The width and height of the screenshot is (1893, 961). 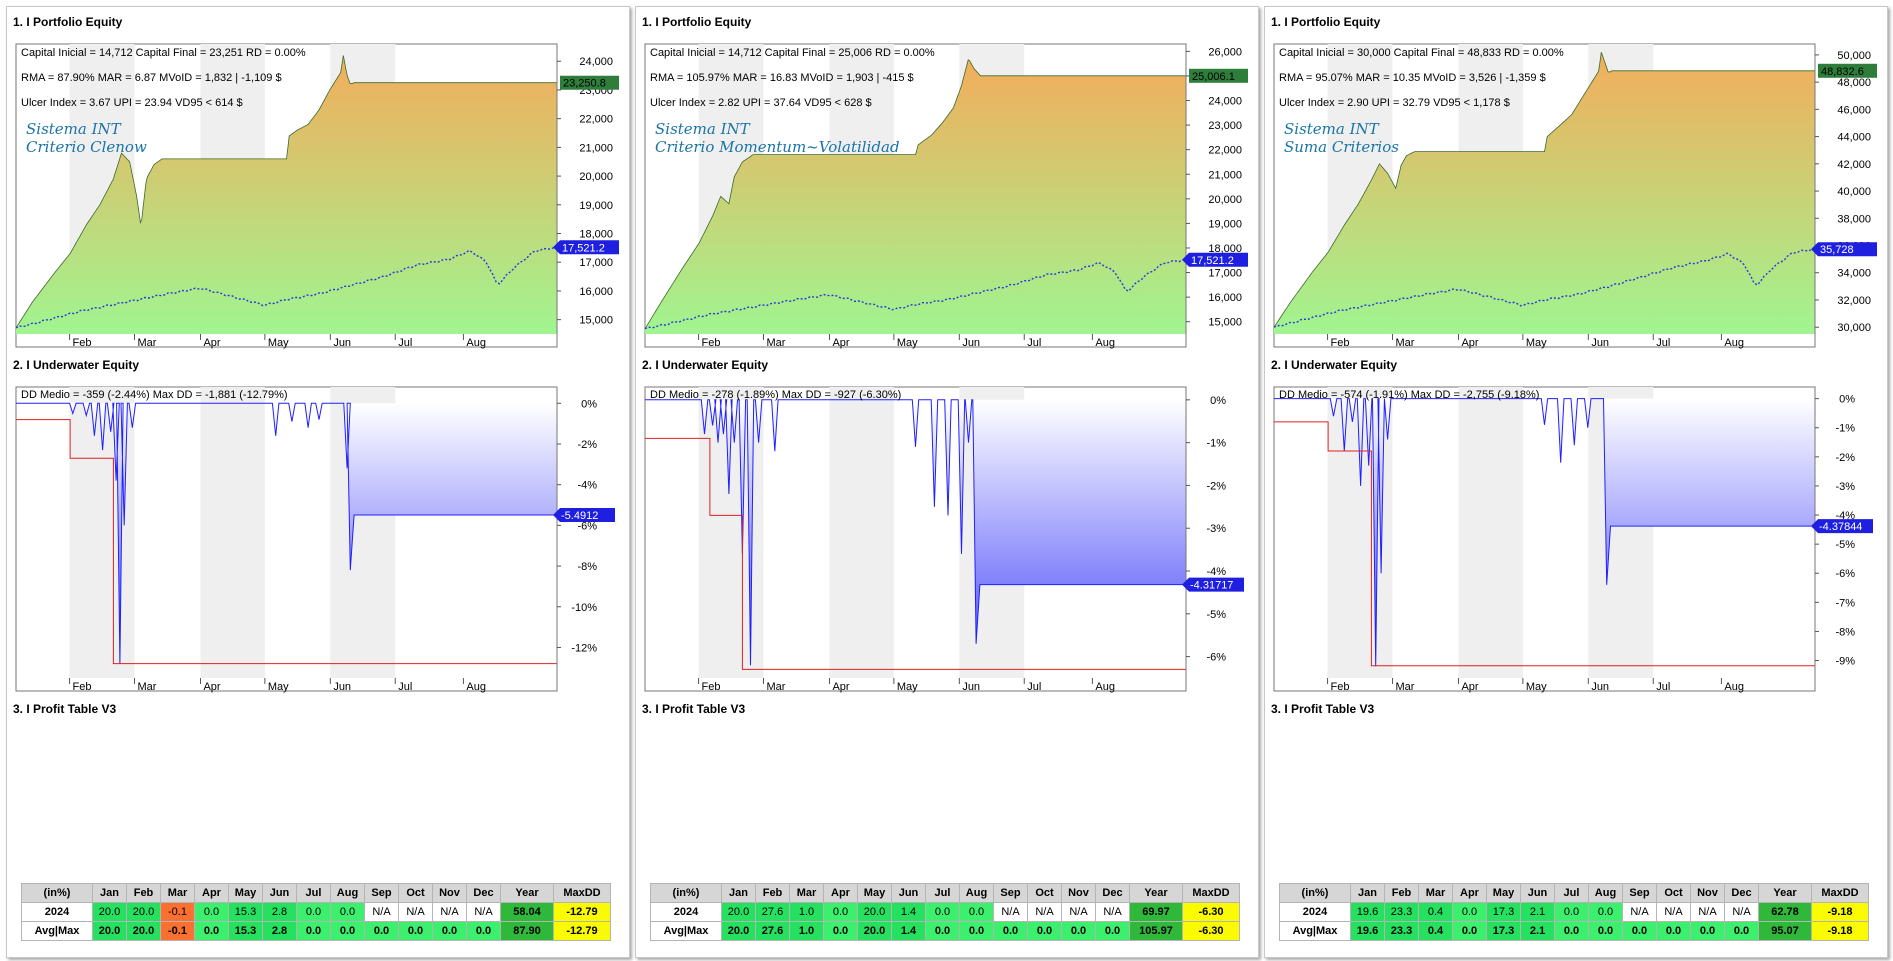 I want to click on y-tick-label: 16,000, so click(x=1225, y=298).